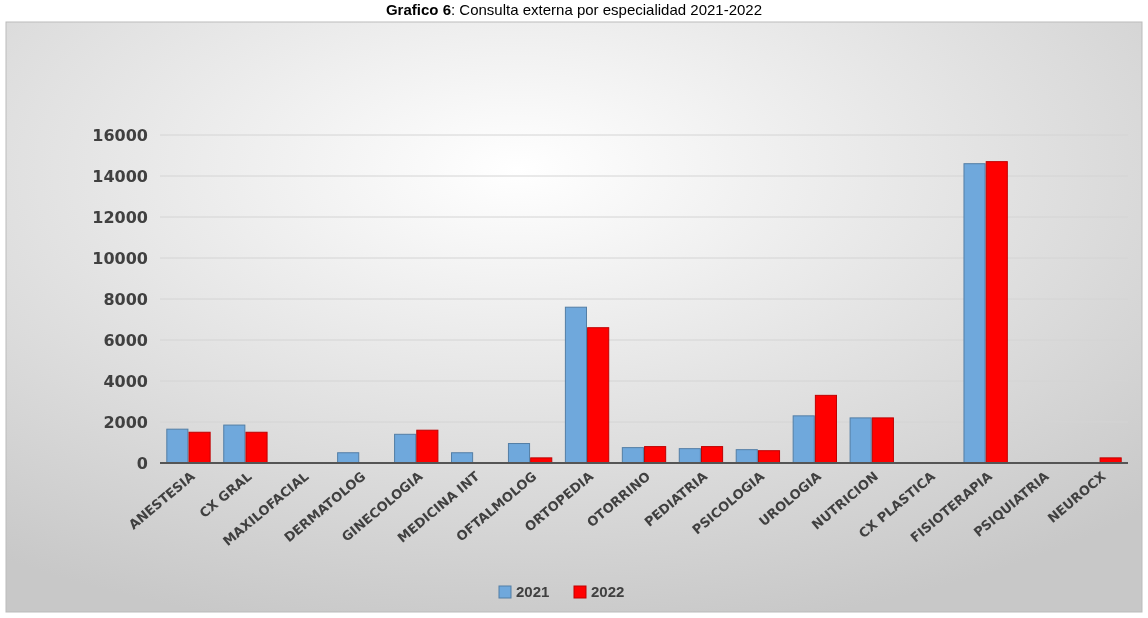 Image resolution: width=1148 pixels, height=618 pixels. What do you see at coordinates (533, 591) in the screenshot?
I see `legend-label: 2021` at bounding box center [533, 591].